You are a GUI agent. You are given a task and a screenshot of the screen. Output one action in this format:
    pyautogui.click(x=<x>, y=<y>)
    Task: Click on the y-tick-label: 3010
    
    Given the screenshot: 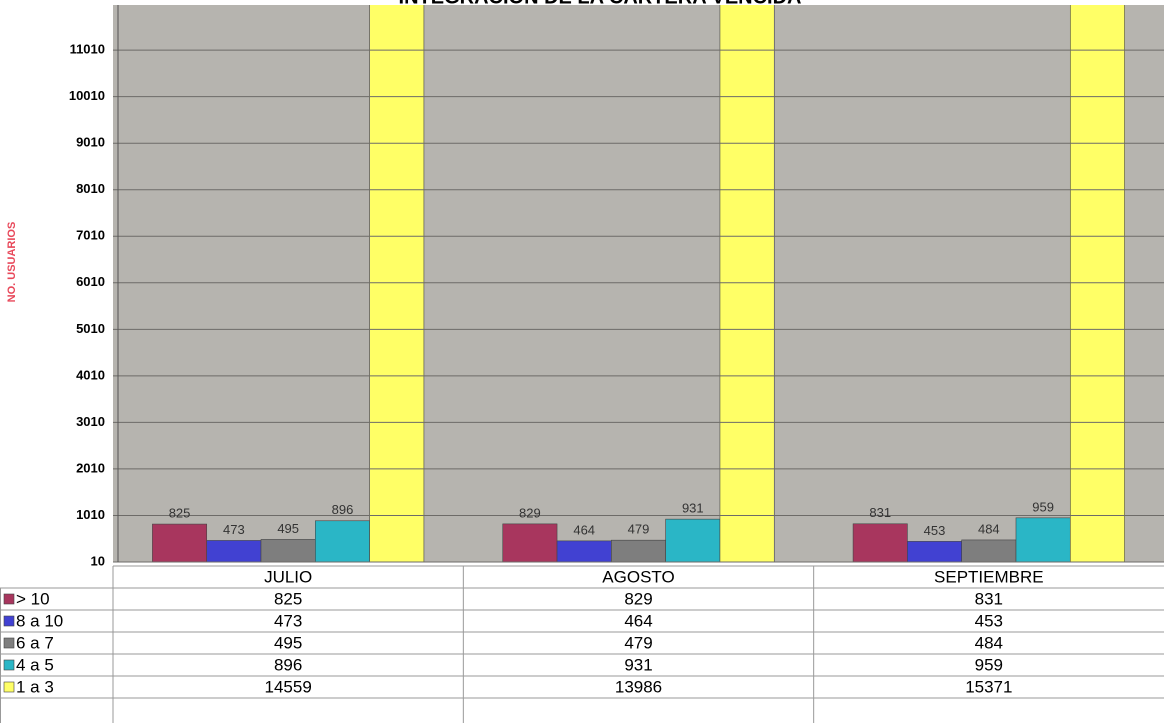 What is the action you would take?
    pyautogui.click(x=90, y=421)
    